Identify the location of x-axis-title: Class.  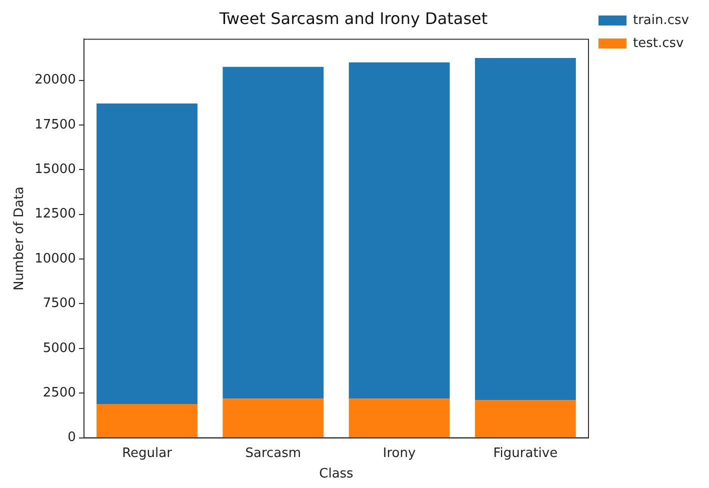
(336, 474).